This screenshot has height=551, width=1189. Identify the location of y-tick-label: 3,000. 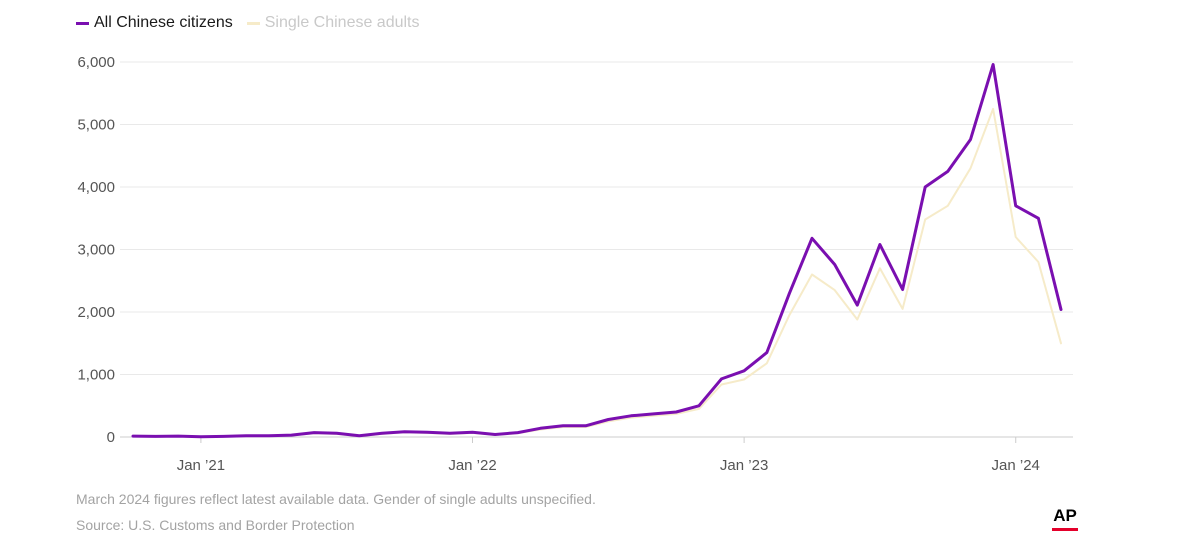
(96, 250).